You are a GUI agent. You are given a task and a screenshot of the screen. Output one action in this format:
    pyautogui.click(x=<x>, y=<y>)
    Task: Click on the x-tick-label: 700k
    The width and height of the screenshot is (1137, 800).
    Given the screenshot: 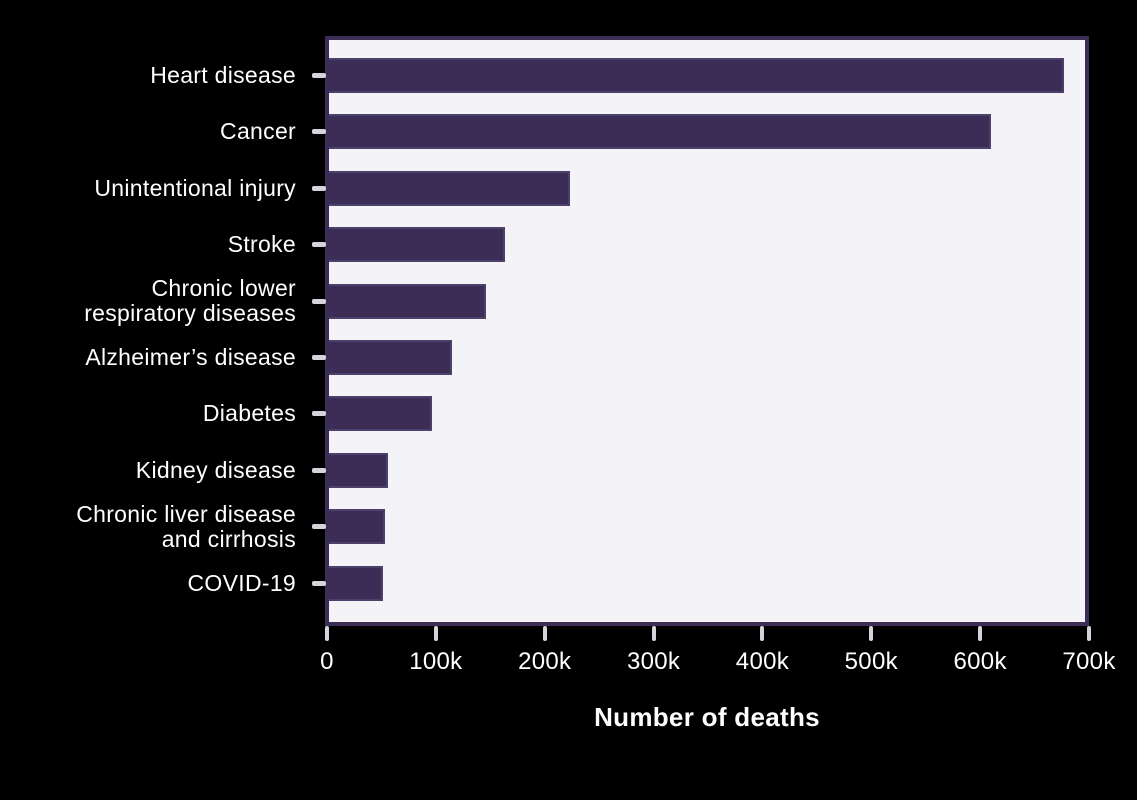 What is the action you would take?
    pyautogui.click(x=1089, y=661)
    